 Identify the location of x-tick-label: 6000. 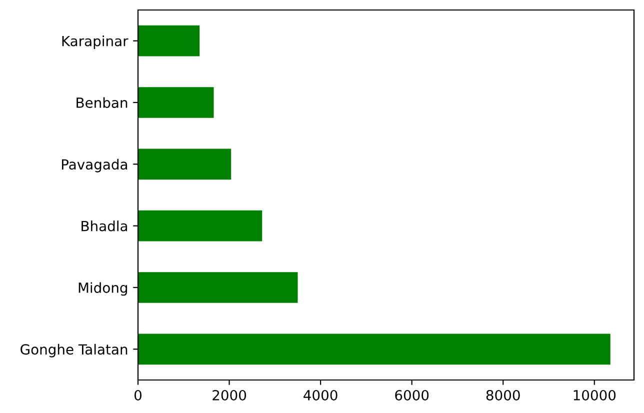
(412, 395).